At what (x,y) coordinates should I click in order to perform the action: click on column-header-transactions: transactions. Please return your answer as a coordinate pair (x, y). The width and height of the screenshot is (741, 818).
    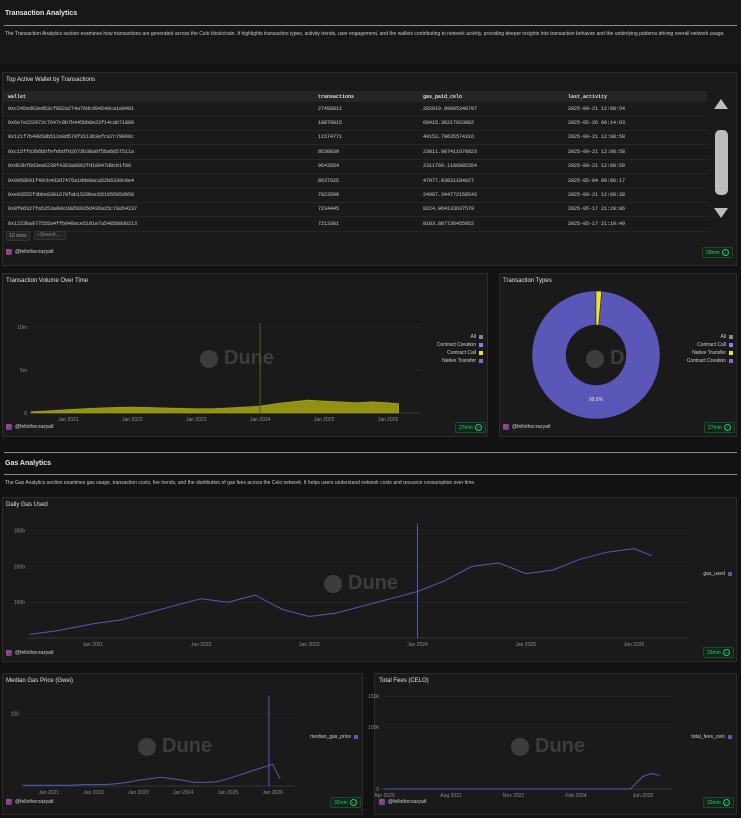
    Looking at the image, I should click on (365, 96).